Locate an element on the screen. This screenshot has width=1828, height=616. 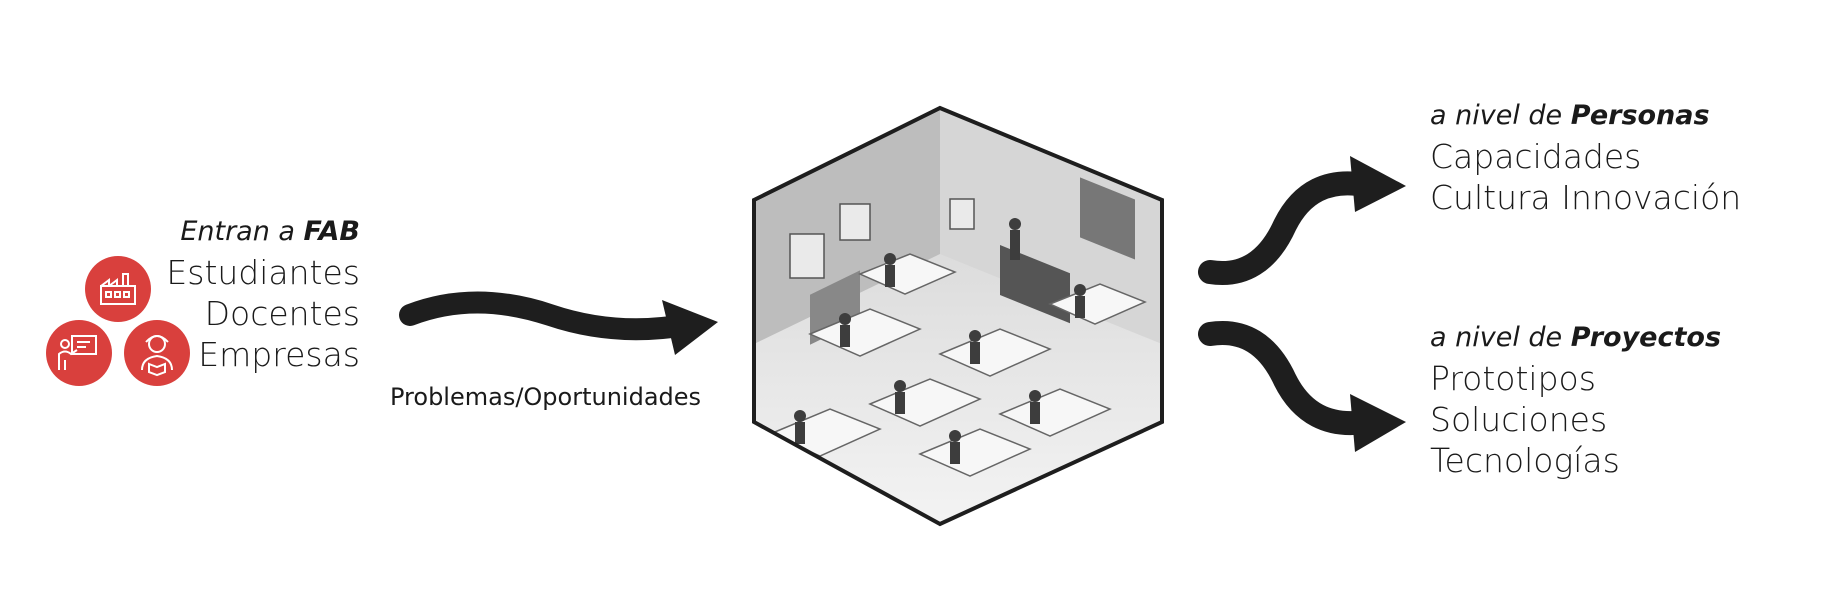
output-item-prototipos: Prototipos is located at coordinates (1513, 378).